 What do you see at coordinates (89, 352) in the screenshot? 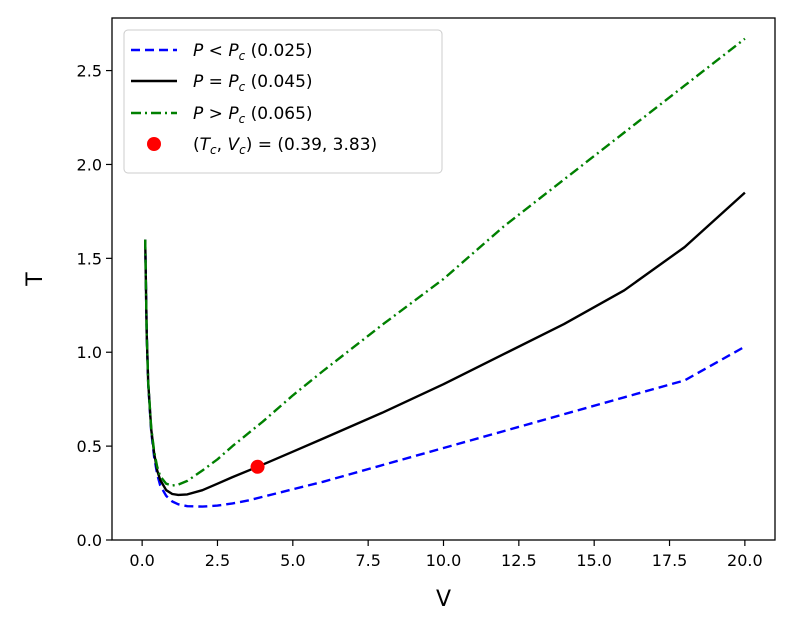
I see `y-tick-label: 1.0` at bounding box center [89, 352].